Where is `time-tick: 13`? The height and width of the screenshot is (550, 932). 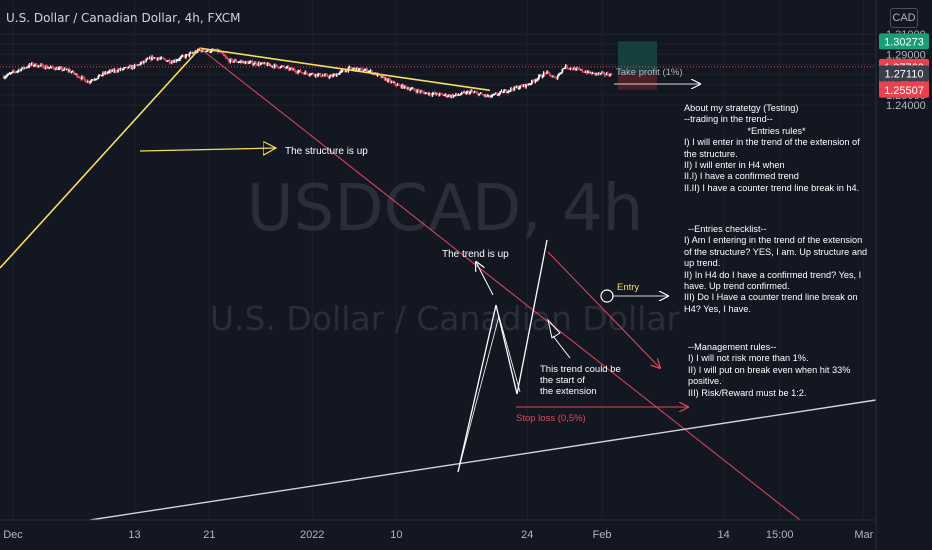 time-tick: 13 is located at coordinates (134, 535).